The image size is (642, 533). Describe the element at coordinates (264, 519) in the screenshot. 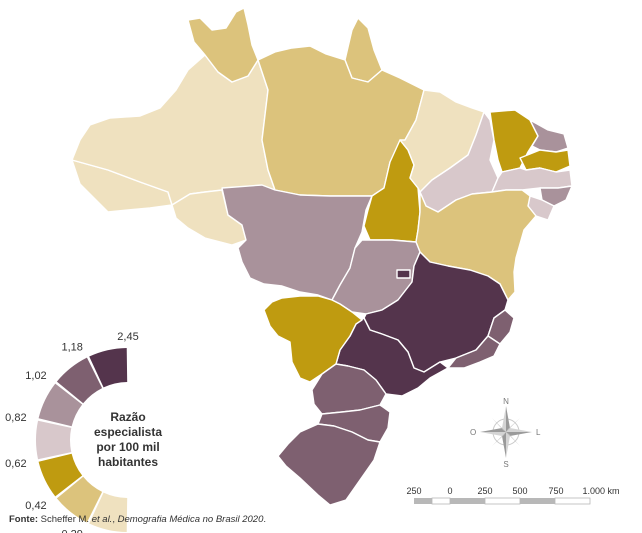

I see `source-end: .` at that location.